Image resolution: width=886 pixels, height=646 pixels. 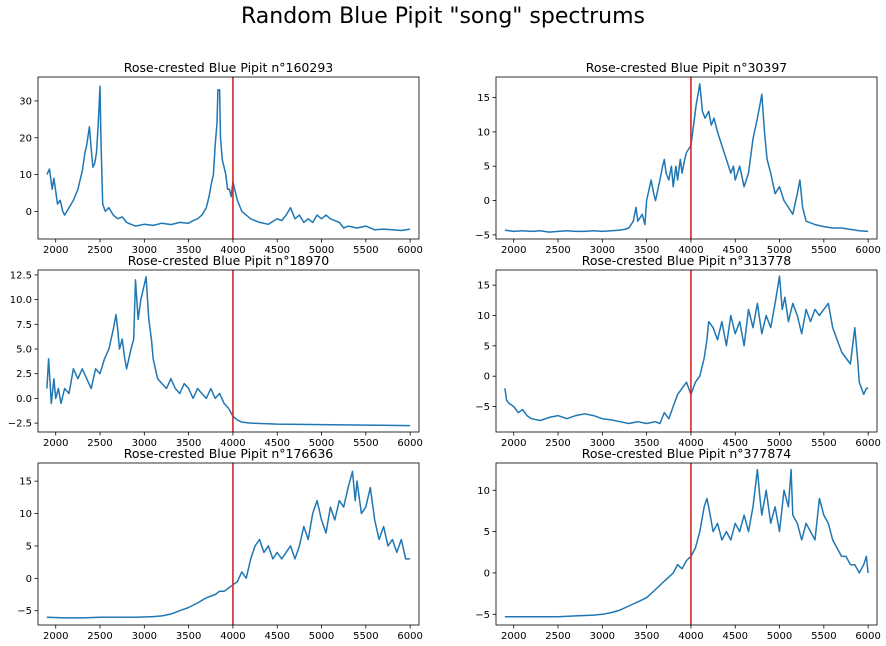 What do you see at coordinates (21, 275) in the screenshot?
I see `y-tick-label: 12.5` at bounding box center [21, 275].